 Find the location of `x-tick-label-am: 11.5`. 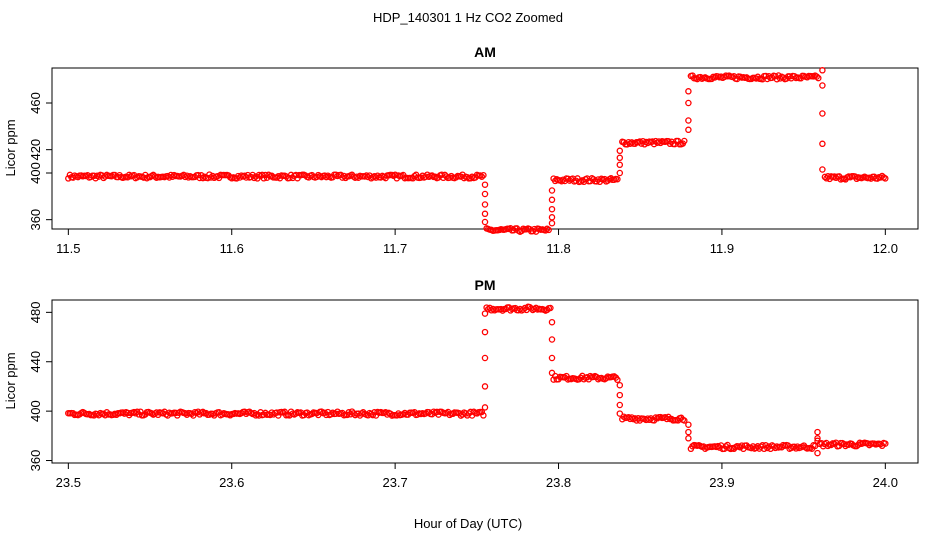

x-tick-label-am: 11.5 is located at coordinates (68, 248).